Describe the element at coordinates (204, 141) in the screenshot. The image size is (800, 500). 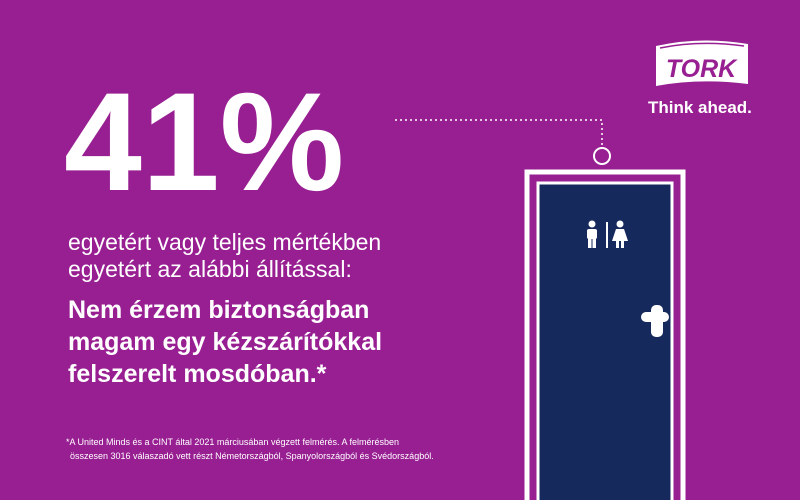
I see `stat: 41%` at that location.